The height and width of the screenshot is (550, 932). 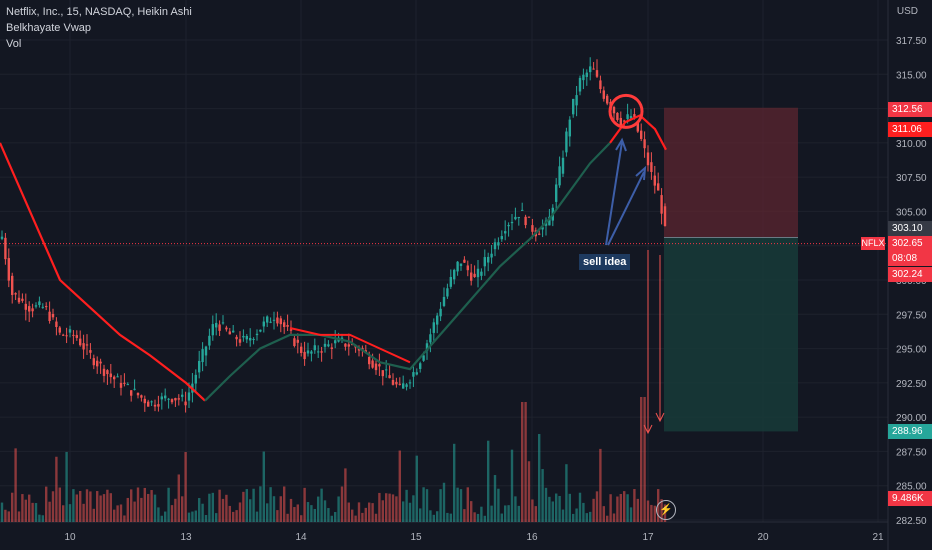 I want to click on price-tick-label: 295.00, so click(x=911, y=350).